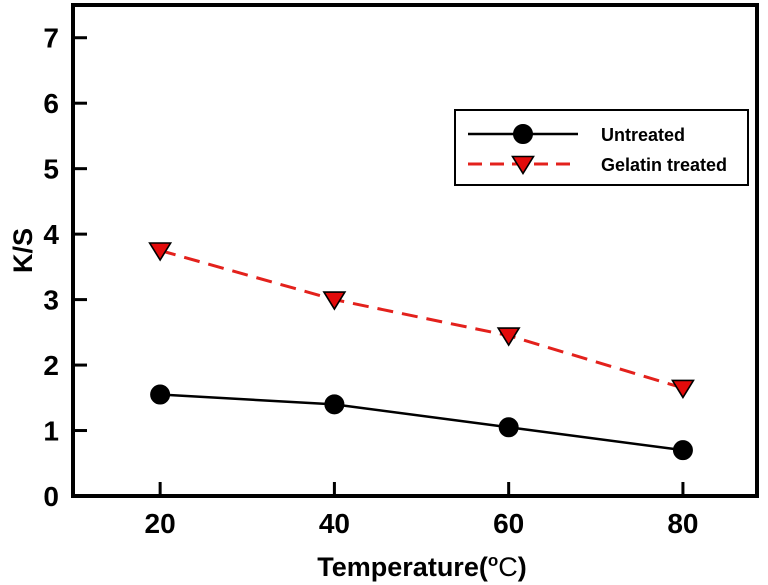 The width and height of the screenshot is (768, 585). What do you see at coordinates (51, 300) in the screenshot?
I see `y-axis-tick-label: 3` at bounding box center [51, 300].